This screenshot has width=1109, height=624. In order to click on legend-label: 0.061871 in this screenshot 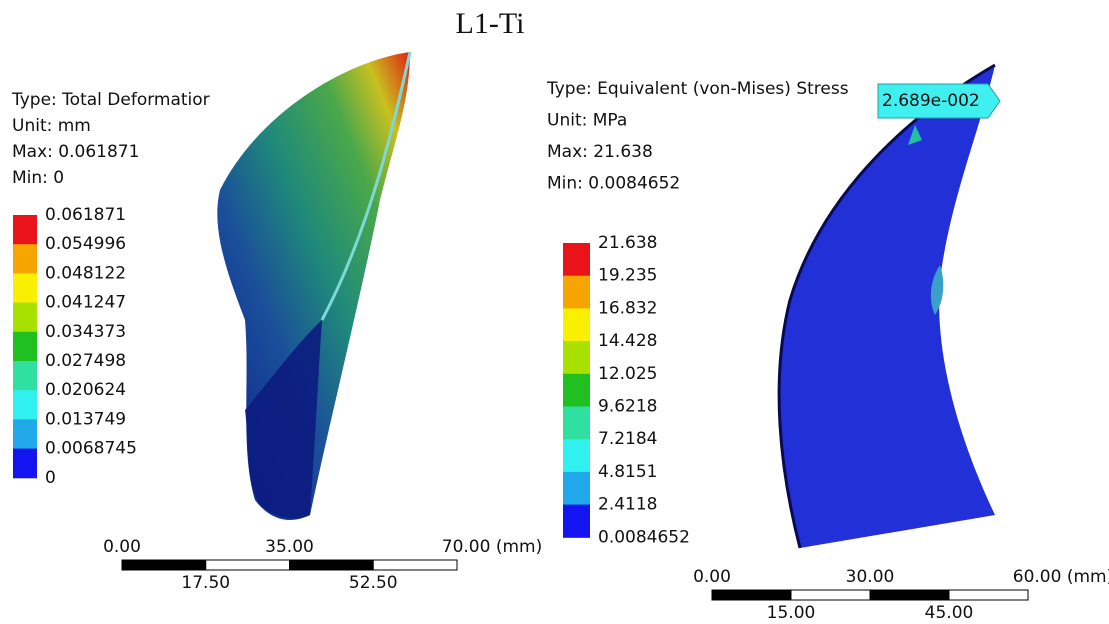, I will do `click(85, 215)`.